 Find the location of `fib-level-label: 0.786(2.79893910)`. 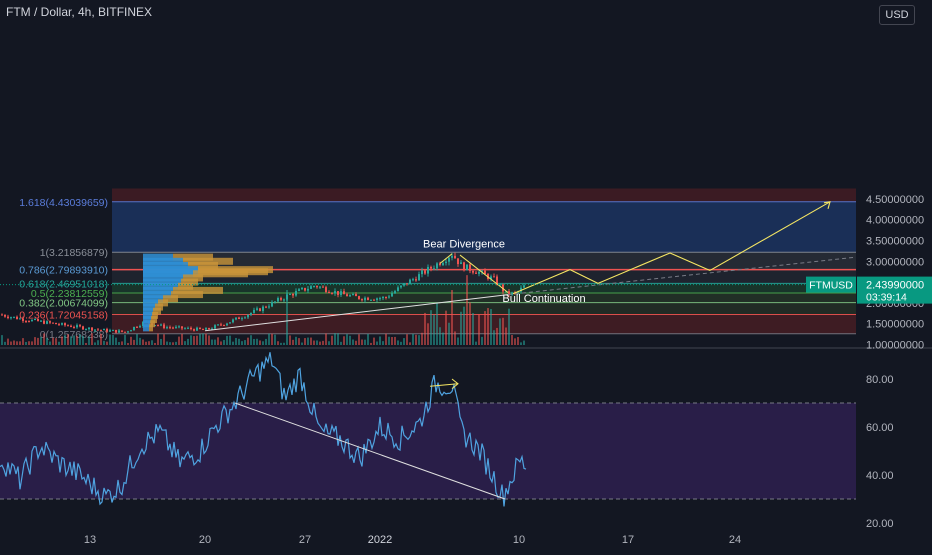

fib-level-label: 0.786(2.79893910) is located at coordinates (63, 271).